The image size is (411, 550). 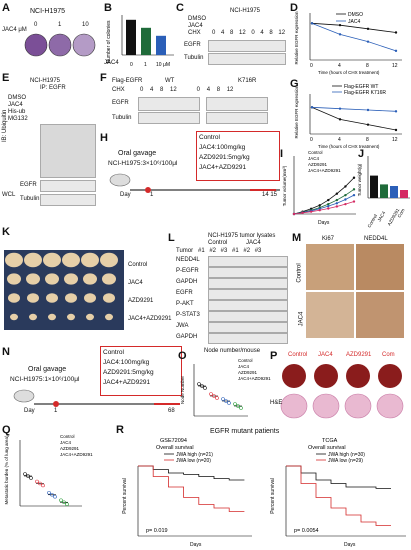 What do you see at coordinates (103, 78) in the screenshot?
I see `panel-label-f: F` at bounding box center [103, 78].